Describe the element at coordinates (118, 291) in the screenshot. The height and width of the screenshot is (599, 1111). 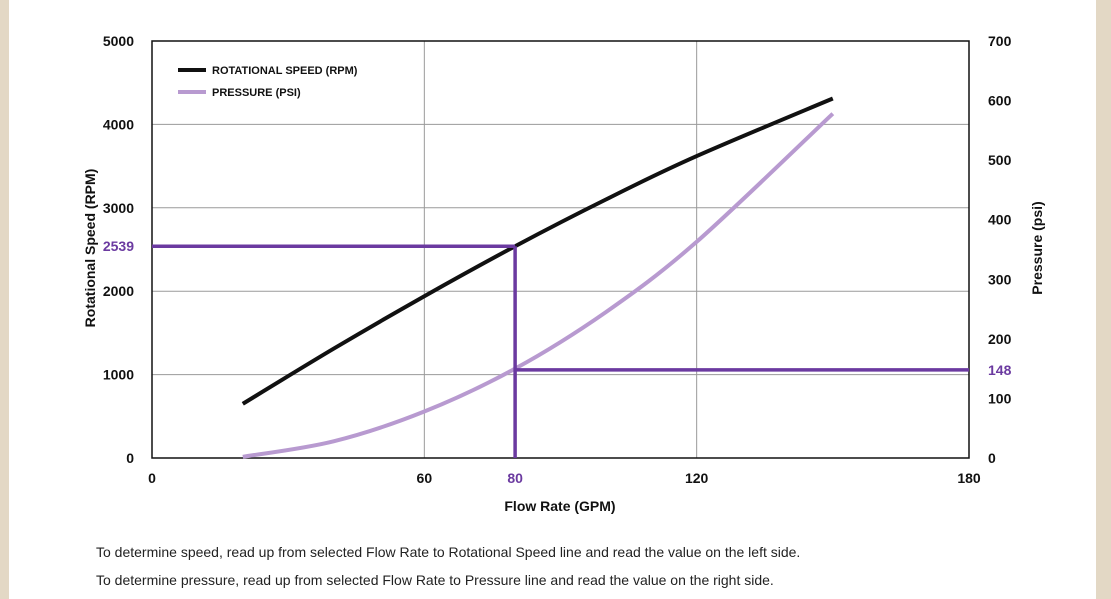
I see `y-tick-label: 2000` at that location.